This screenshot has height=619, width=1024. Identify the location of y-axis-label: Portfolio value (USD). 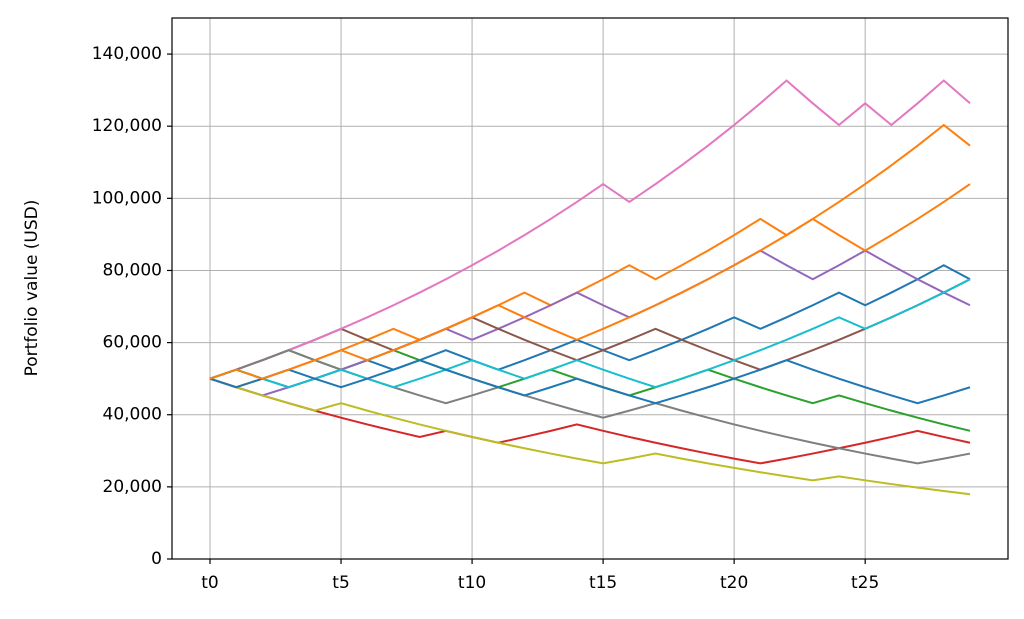
(32, 288).